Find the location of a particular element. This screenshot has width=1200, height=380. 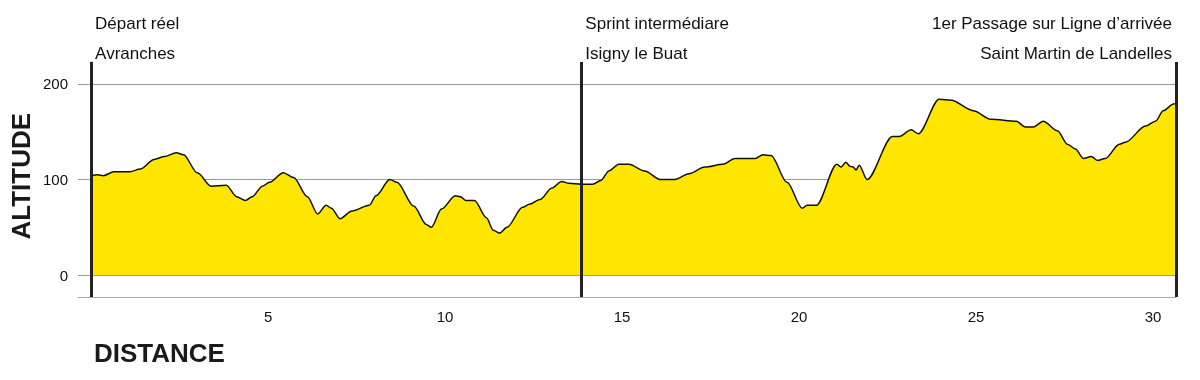

y-tick-label: 200 is located at coordinates (55, 84).